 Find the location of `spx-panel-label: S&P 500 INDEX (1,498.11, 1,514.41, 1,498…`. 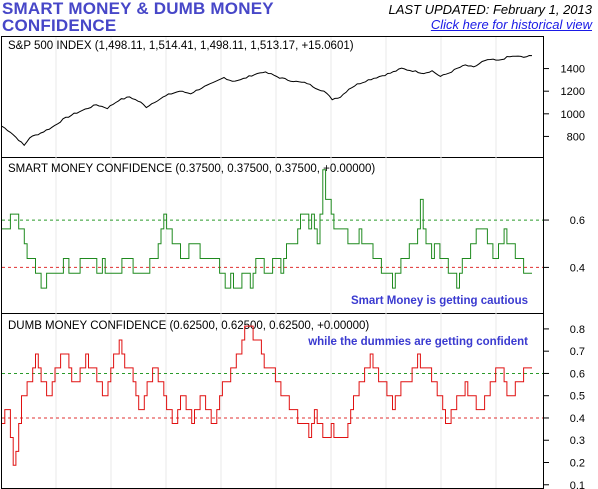

spx-panel-label: S&P 500 INDEX (1,498.11, 1,514.41, 1,498… is located at coordinates (181, 46).